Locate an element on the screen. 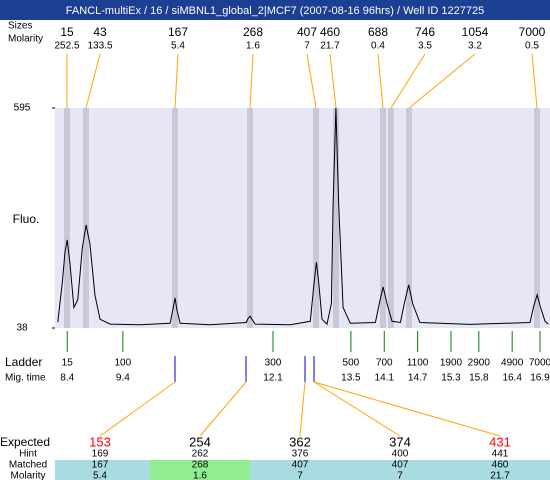 Image resolution: width=550 pixels, height=480 pixels. hint-value: 400 is located at coordinates (400, 454).